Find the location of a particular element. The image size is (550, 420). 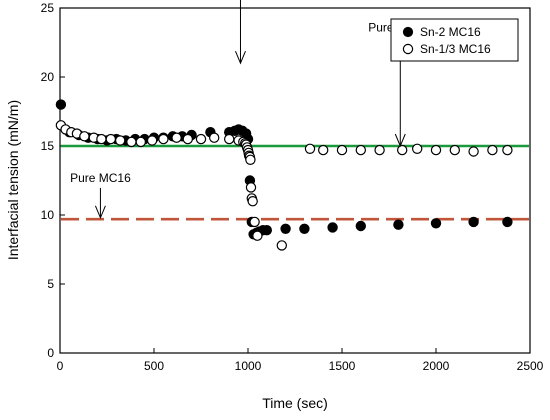

legend-box is located at coordinates (454, 40).